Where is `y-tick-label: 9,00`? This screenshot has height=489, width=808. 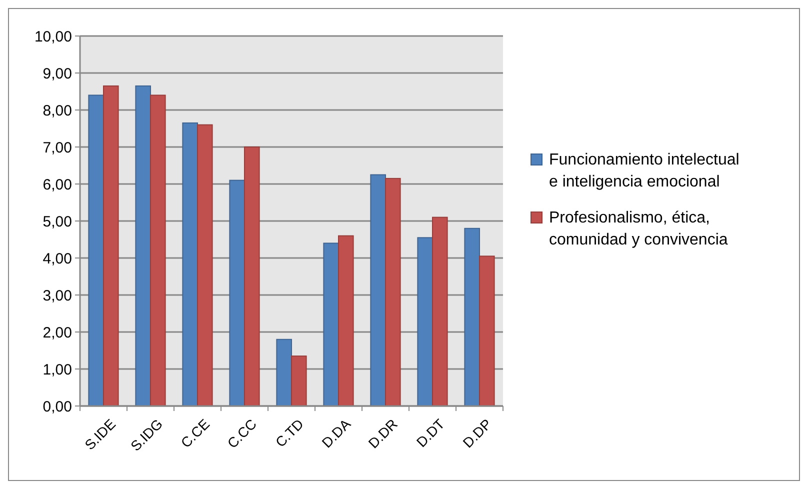 y-tick-label: 9,00 is located at coordinates (57, 73).